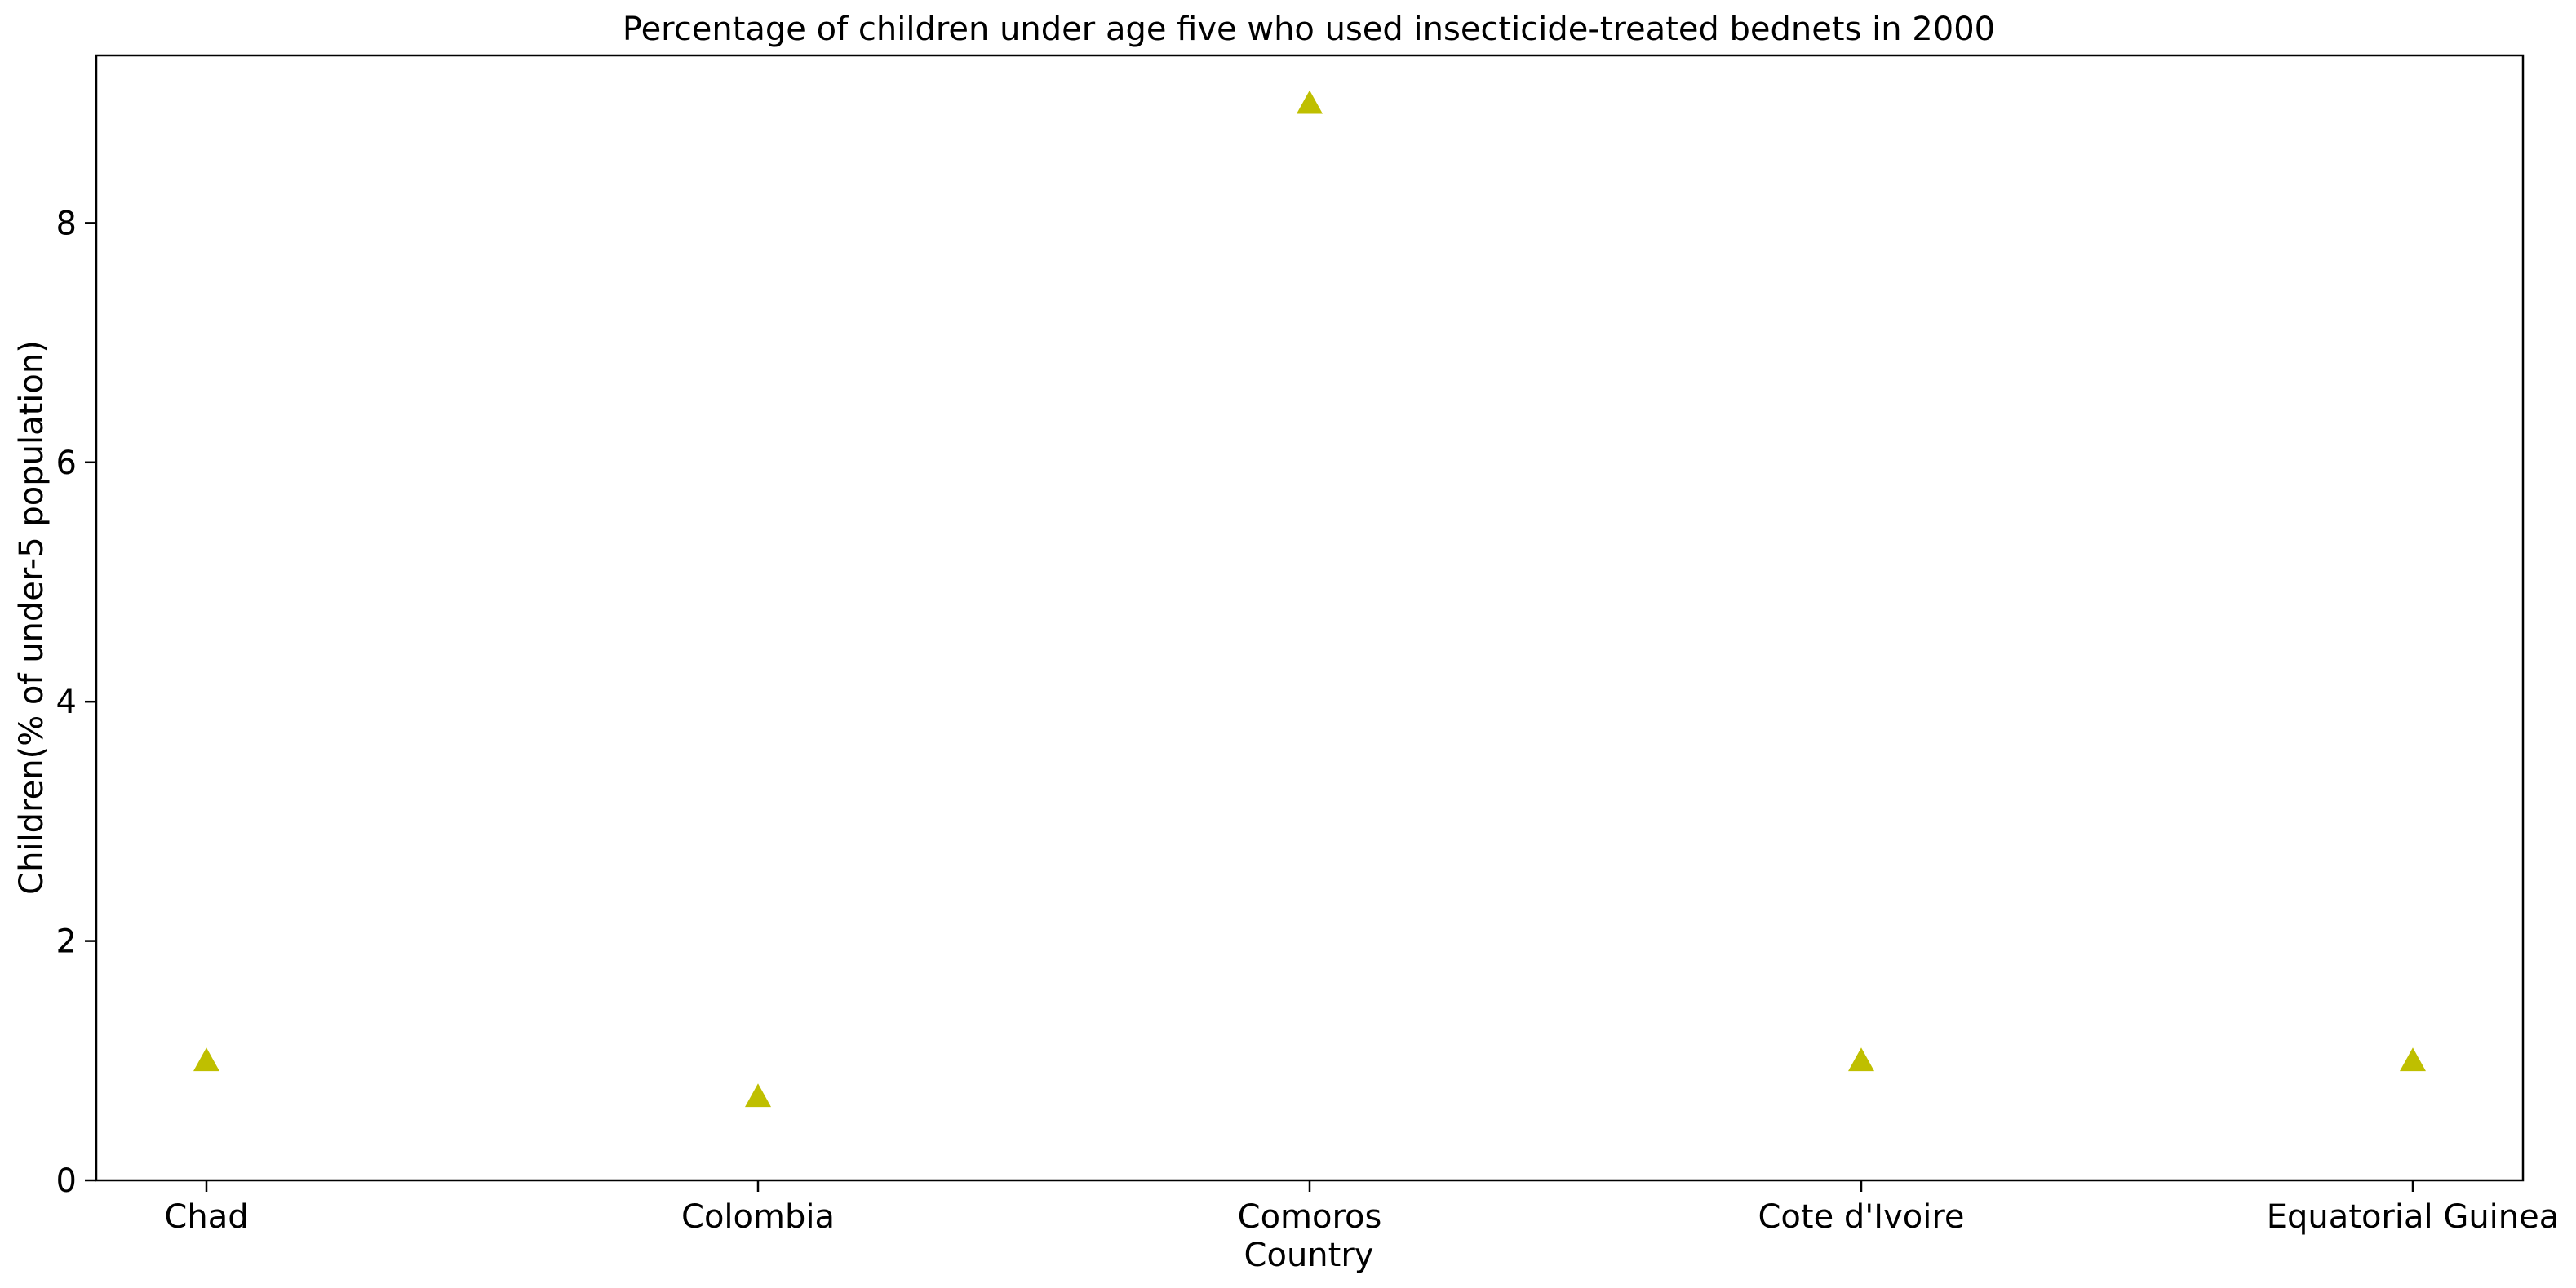  Describe the element at coordinates (1861, 1217) in the screenshot. I see `x-tick-label: Cote d'Ivoire` at that location.